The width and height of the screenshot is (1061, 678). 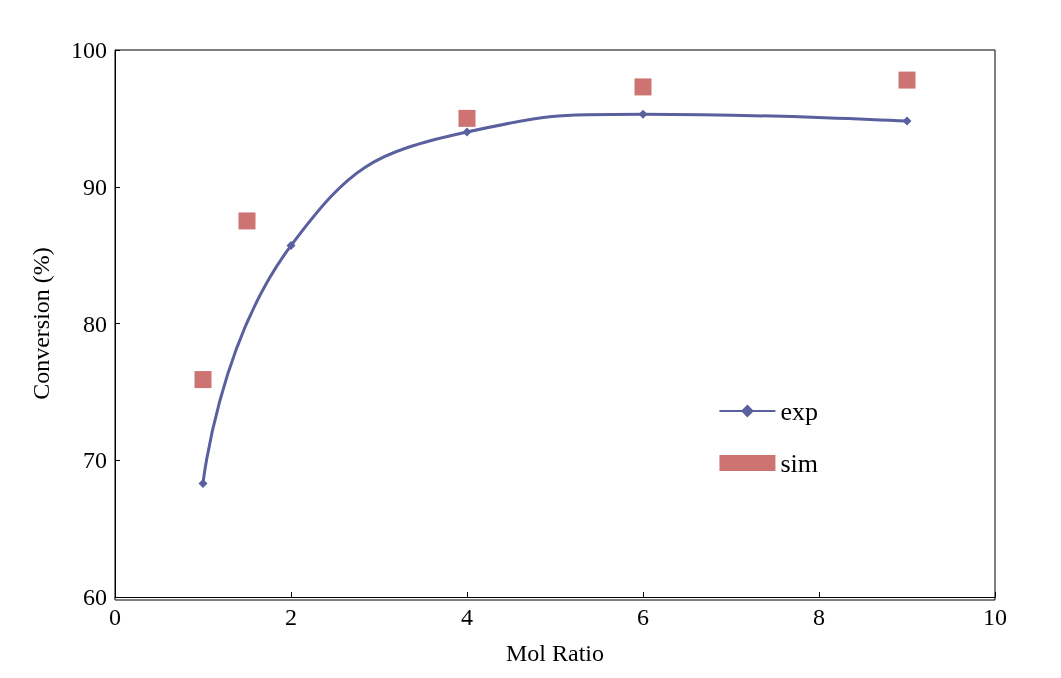 I want to click on y-axis-title: Conversion (%), so click(x=41, y=323).